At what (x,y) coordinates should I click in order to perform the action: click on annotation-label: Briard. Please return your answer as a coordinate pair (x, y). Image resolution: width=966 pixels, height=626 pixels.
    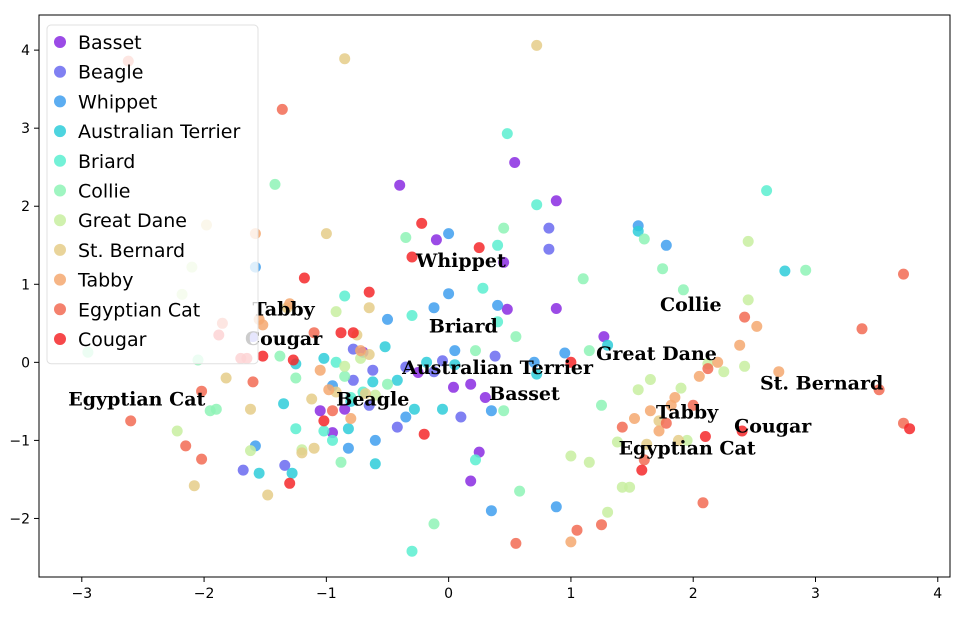
    Looking at the image, I should click on (463, 327).